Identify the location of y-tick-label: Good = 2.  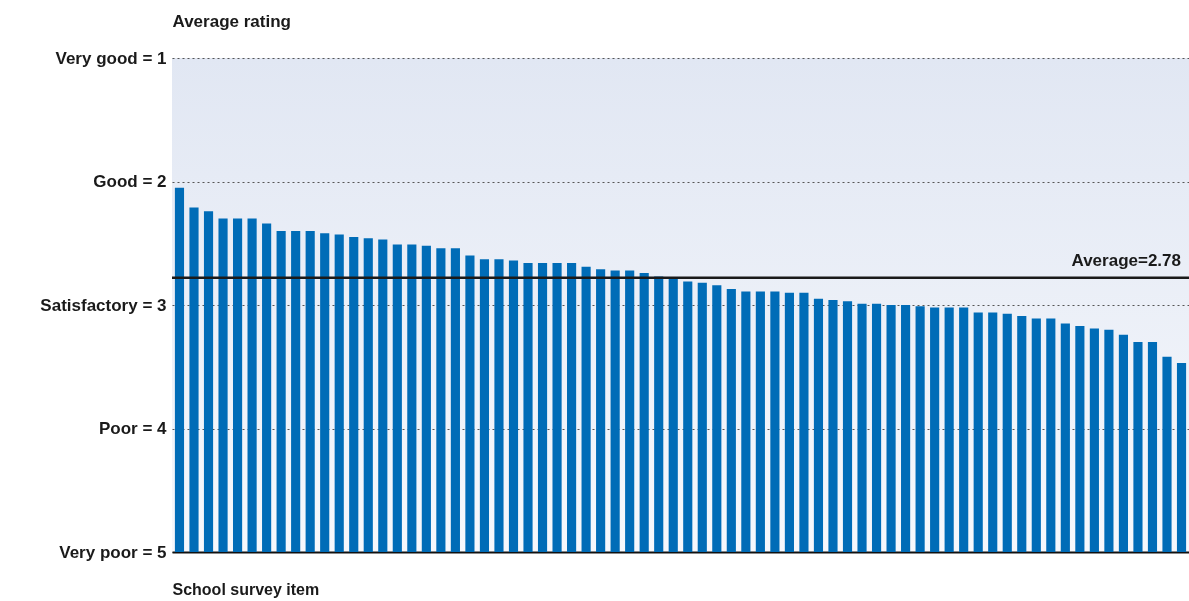
(130, 181).